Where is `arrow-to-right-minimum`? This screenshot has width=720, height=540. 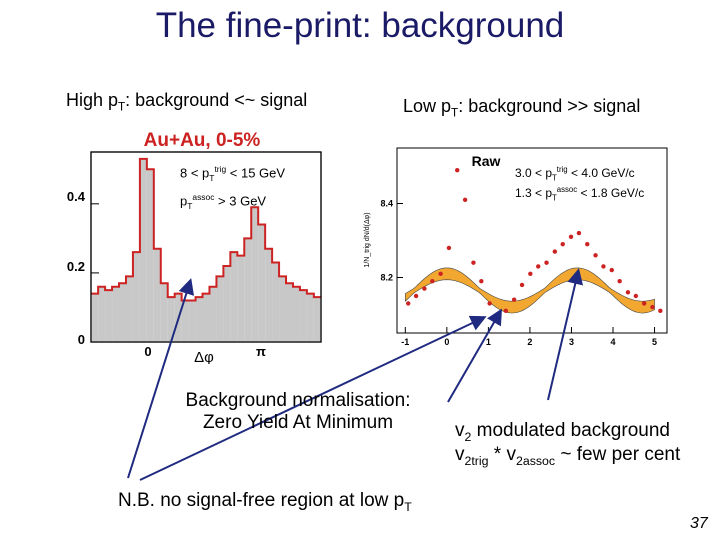 arrow-to-right-minimum is located at coordinates (313, 398).